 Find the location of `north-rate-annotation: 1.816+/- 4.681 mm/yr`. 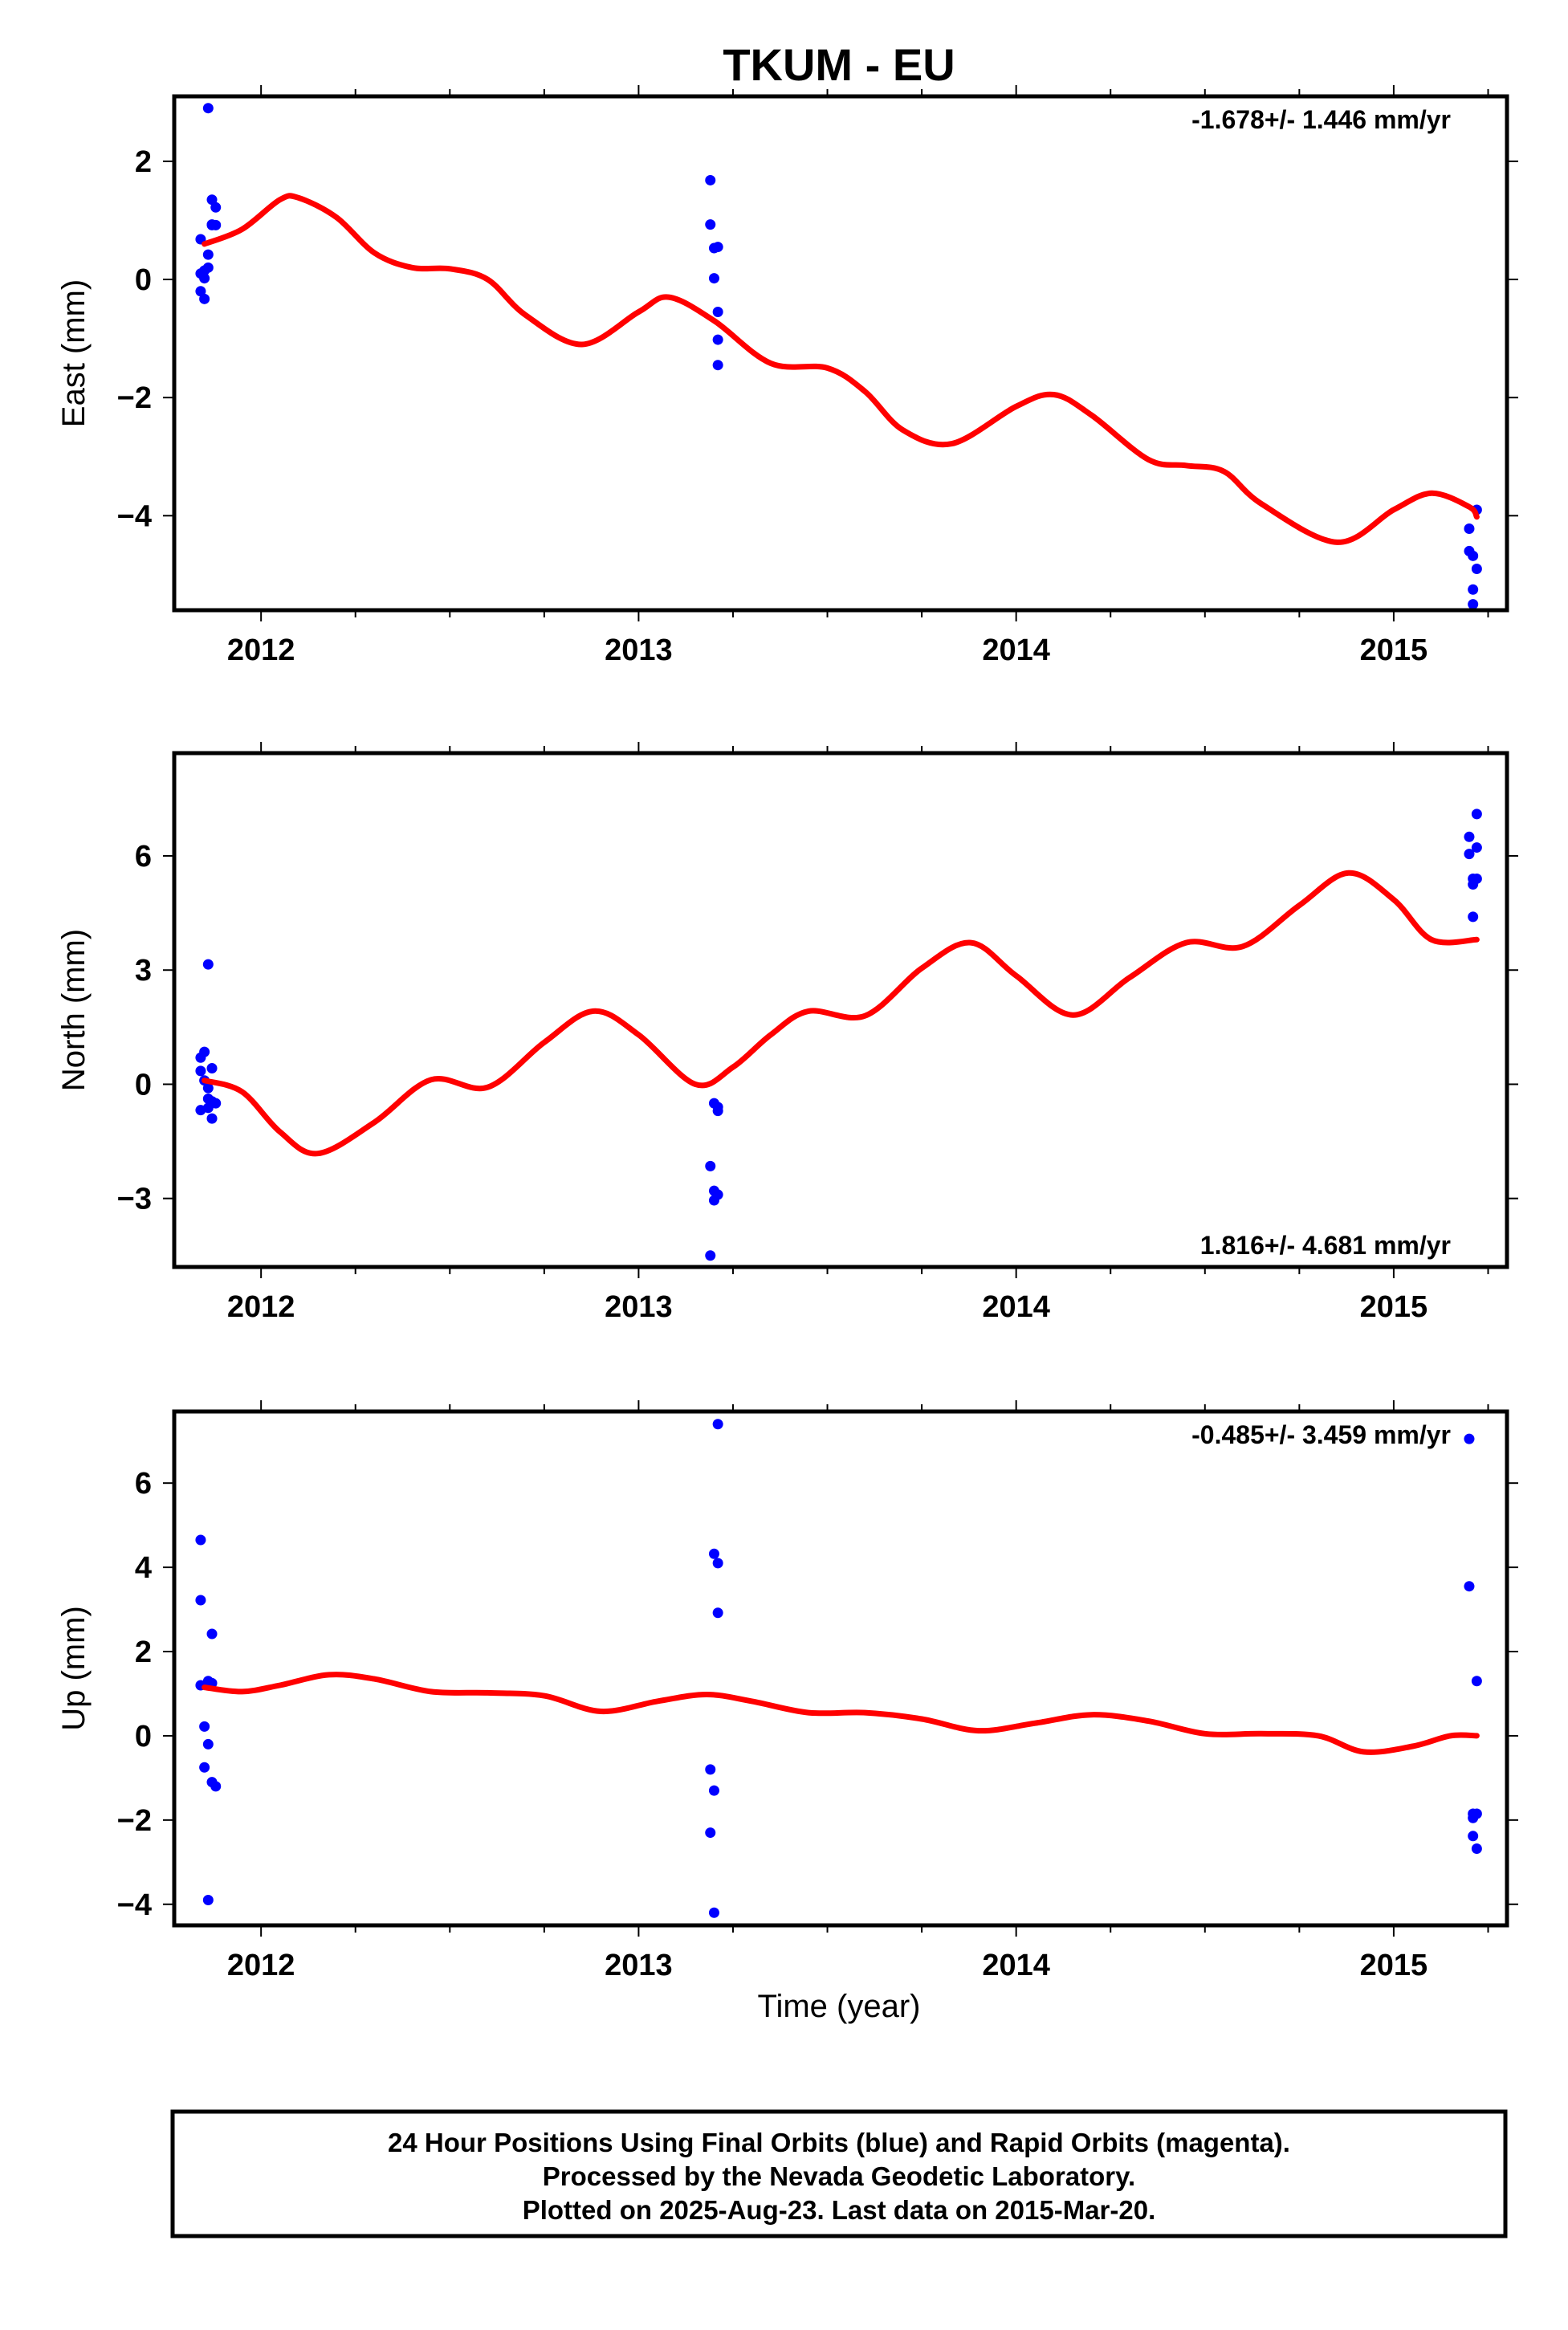

north-rate-annotation: 1.816+/- 4.681 mm/yr is located at coordinates (1325, 1245).